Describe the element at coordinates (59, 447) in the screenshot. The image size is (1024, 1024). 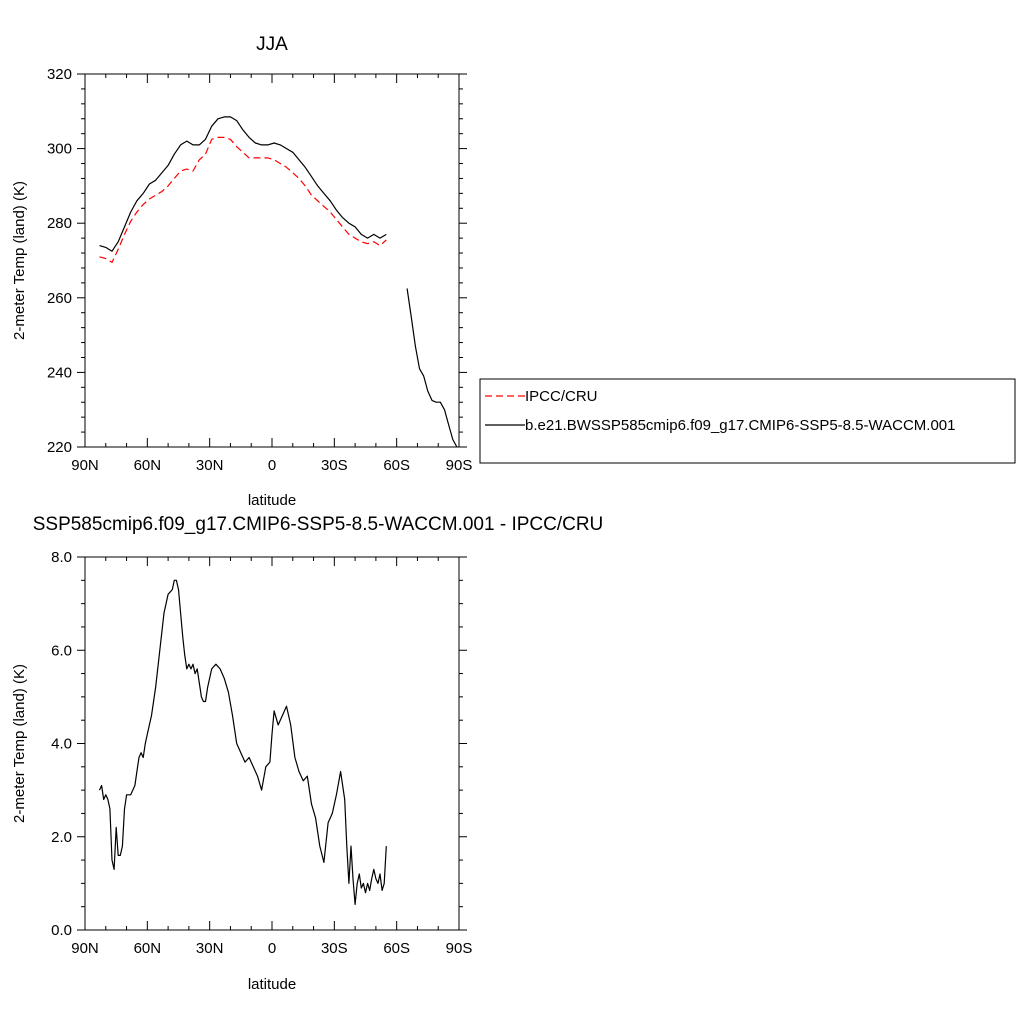
I see `y-tick-label: 220` at that location.